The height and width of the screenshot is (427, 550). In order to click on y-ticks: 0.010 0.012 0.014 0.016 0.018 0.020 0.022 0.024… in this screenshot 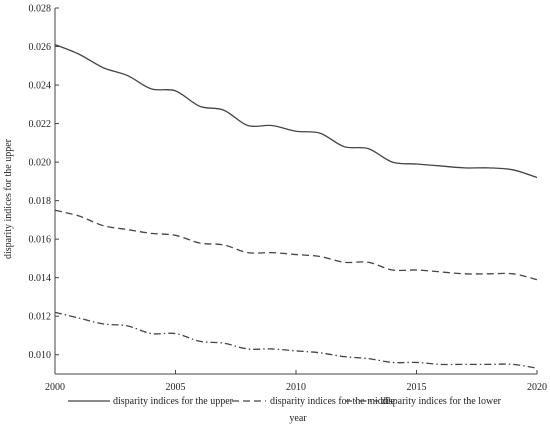, I will do `click(44, 182)`.